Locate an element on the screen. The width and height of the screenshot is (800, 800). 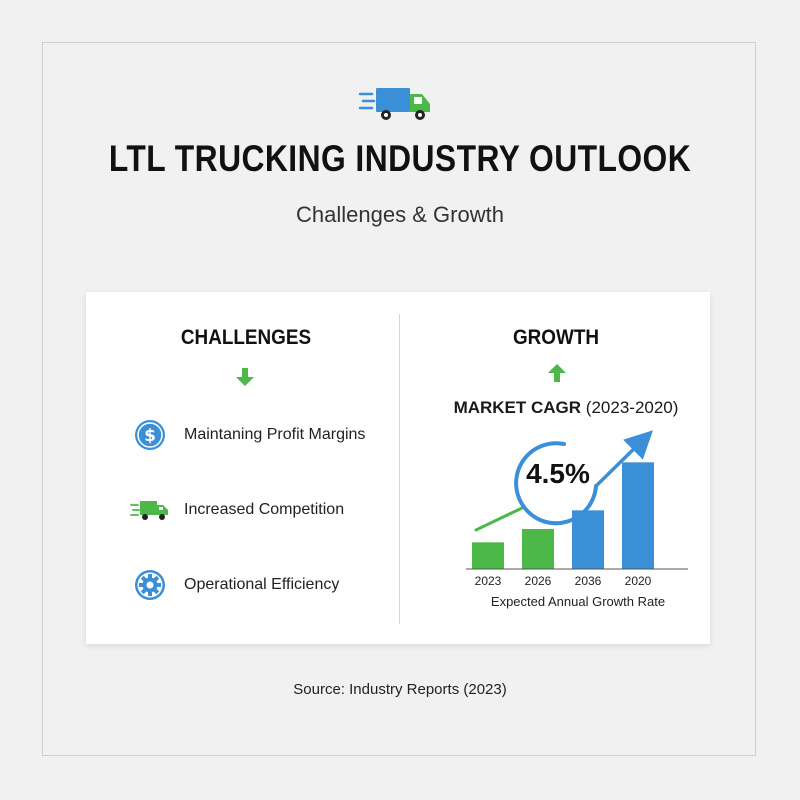
market-cagr-title: MARKET CAGR (2023-2020) is located at coordinates (566, 408).